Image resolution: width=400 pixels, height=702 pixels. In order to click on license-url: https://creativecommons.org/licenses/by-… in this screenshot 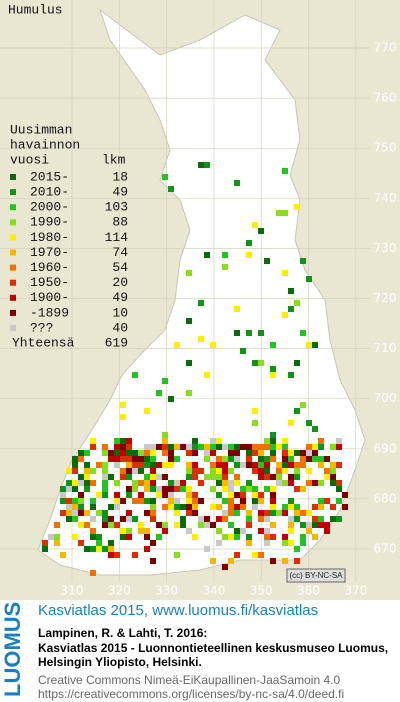, I will do `click(191, 694)`.